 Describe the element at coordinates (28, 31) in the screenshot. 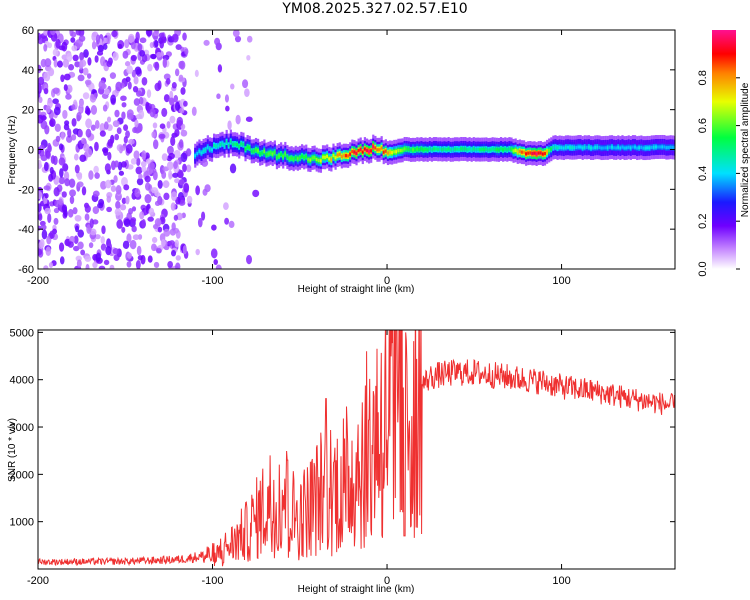

I see `y-tick-label: 60` at that location.